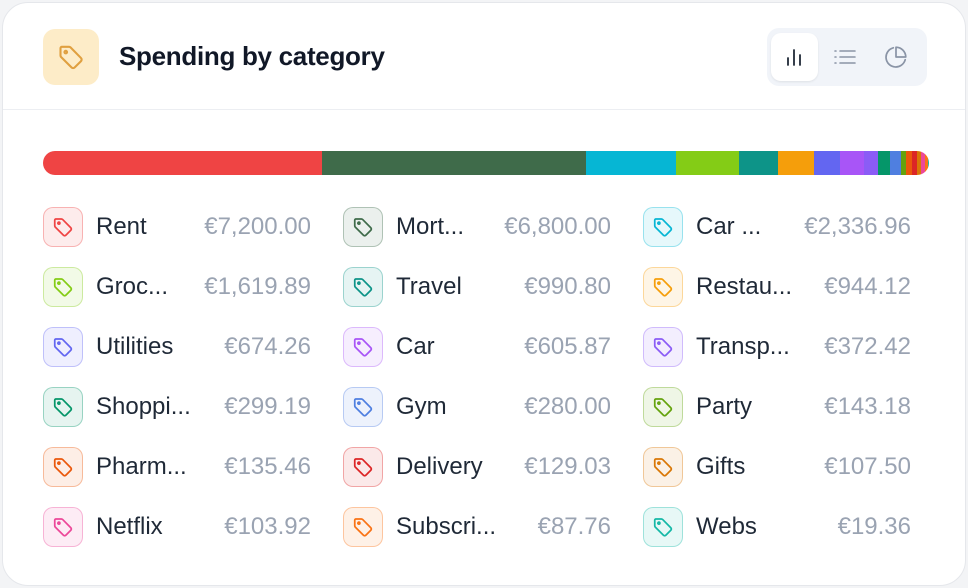  What do you see at coordinates (183, 163) in the screenshot?
I see `bar-segment-rent` at bounding box center [183, 163].